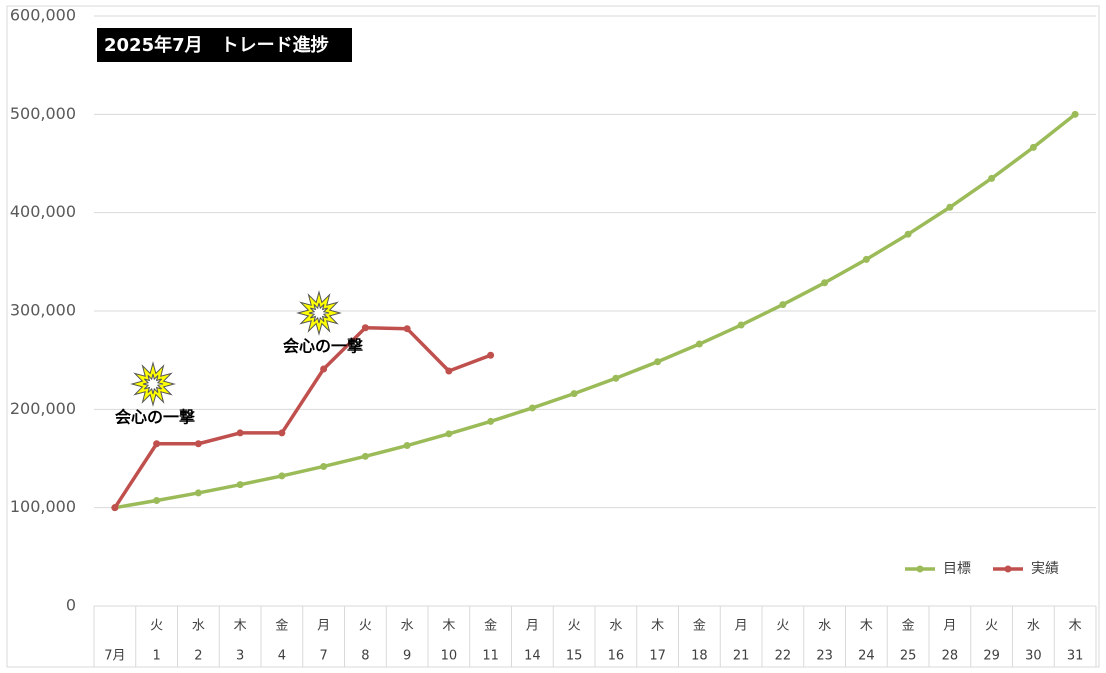  Describe the element at coordinates (783, 656) in the screenshot. I see `x-tick-label: 22` at that location.